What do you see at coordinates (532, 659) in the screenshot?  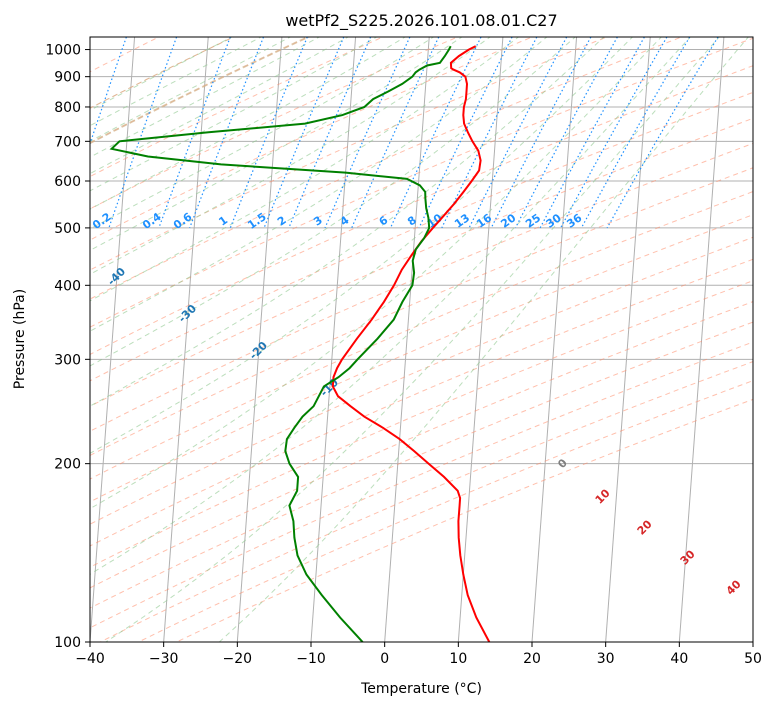 I see `x-tick-label: 20` at bounding box center [532, 659].